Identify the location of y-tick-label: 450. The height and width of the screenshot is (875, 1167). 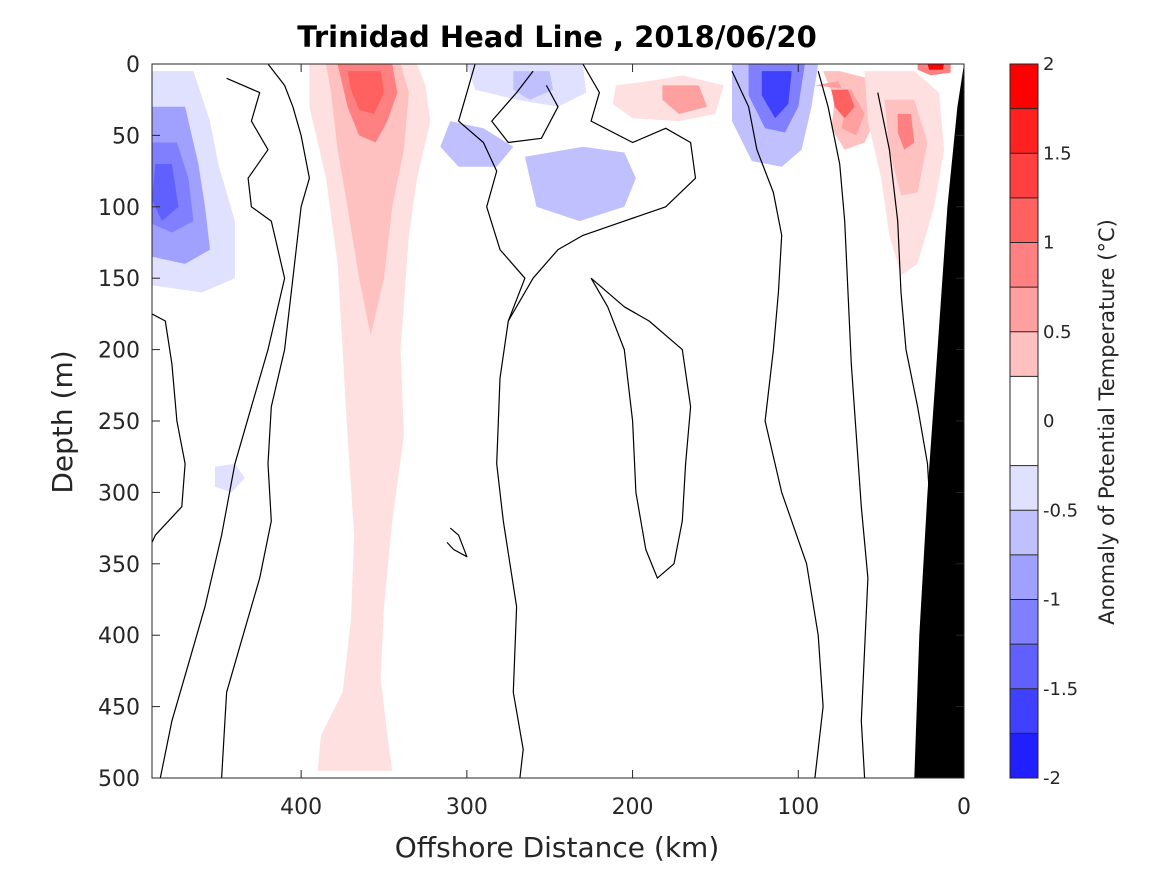
(119, 708).